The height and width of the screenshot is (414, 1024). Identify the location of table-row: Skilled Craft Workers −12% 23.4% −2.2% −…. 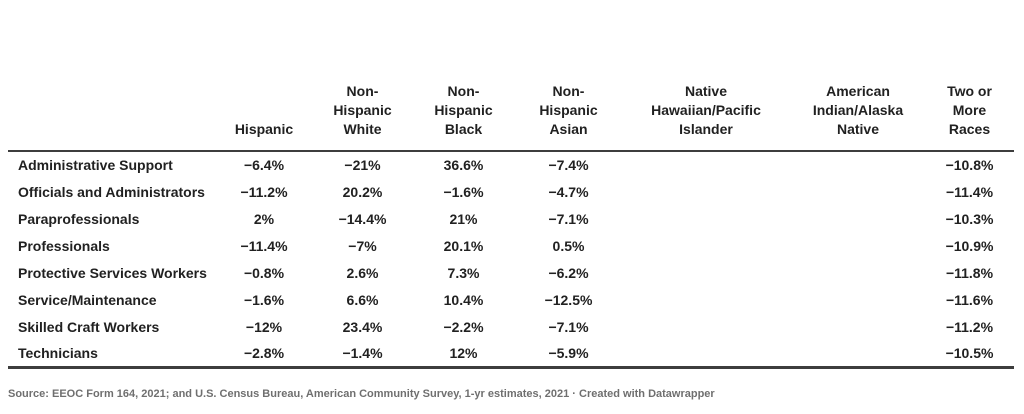
(511, 326).